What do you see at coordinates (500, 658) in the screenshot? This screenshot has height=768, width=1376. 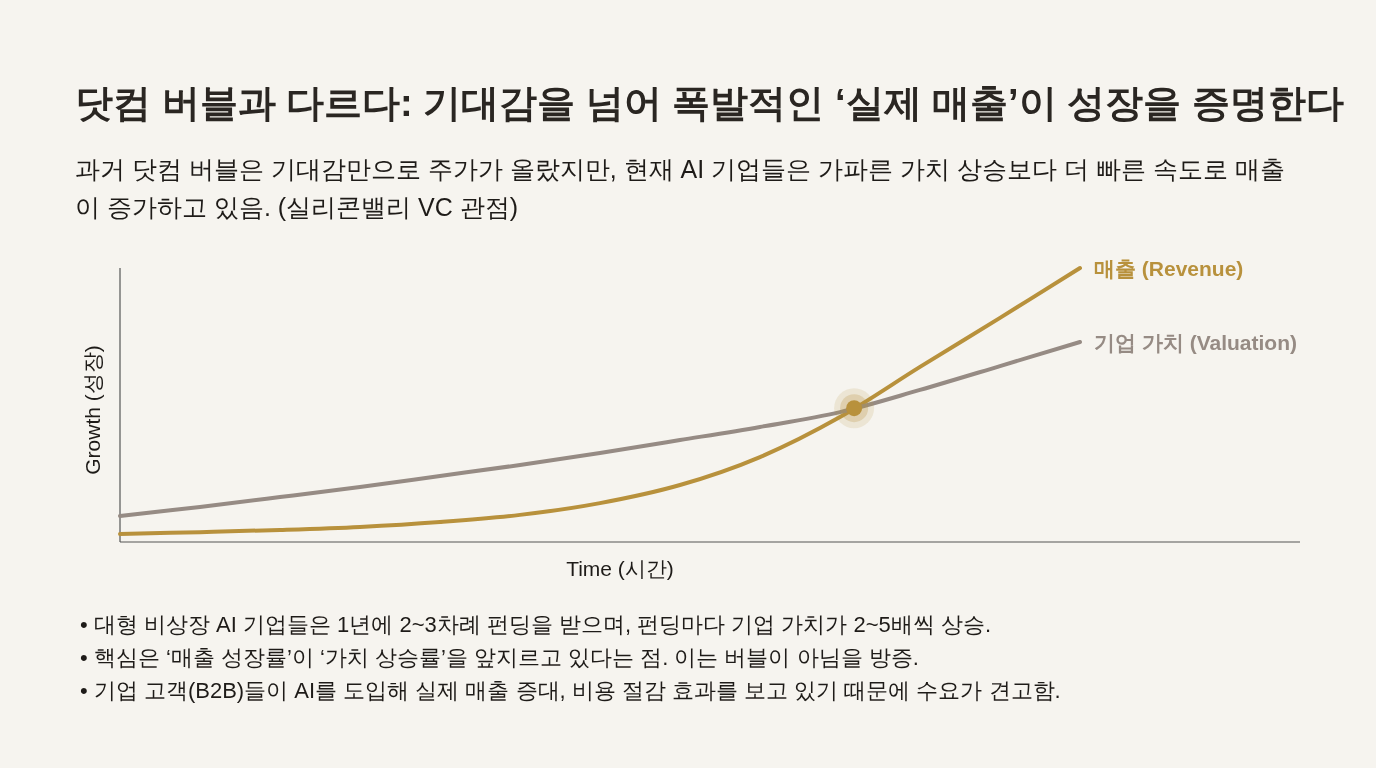 I see `text: • 핵심은 ‘매출 성장률’이 ‘가치 상승률’을 앞지르고 있다는 점. 이는 버블이 아님을 방증.` at bounding box center [500, 658].